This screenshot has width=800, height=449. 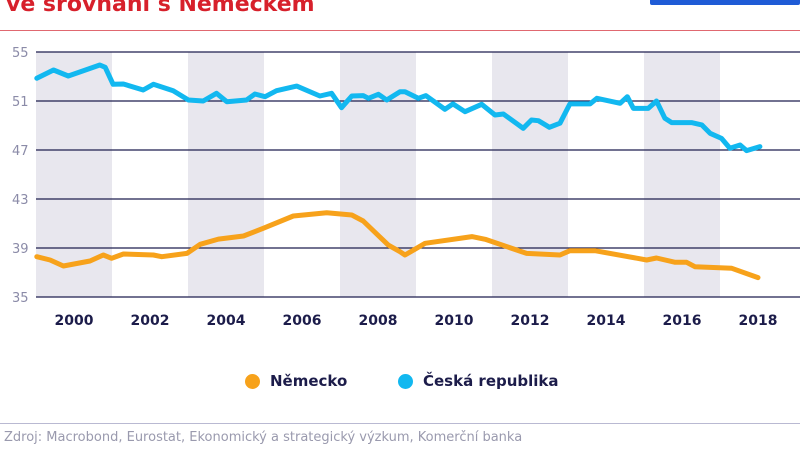 I want to click on series-line-germany, so click(x=397, y=245).